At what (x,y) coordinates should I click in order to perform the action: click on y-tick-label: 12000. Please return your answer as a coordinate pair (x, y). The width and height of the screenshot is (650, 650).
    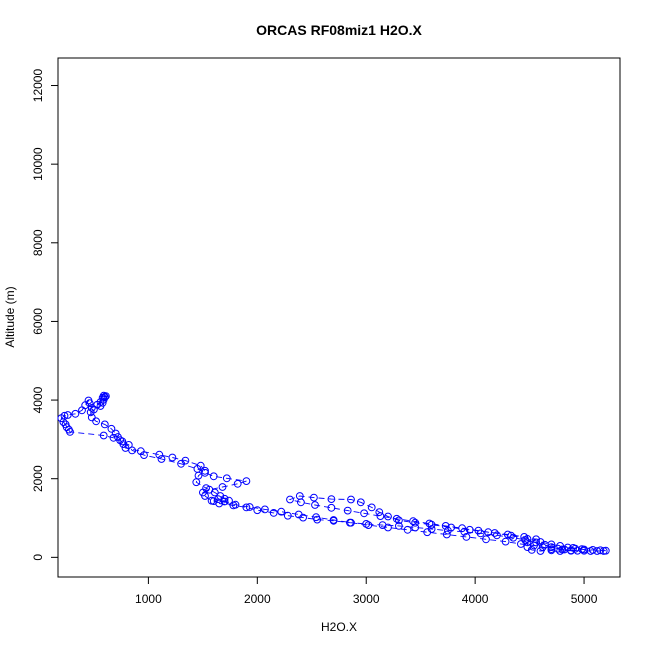
    Looking at the image, I should click on (38, 86).